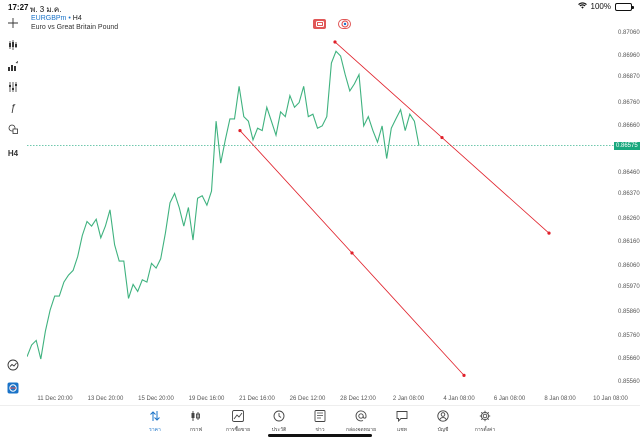 This screenshot has height=447, width=640. What do you see at coordinates (629, 55) in the screenshot?
I see `price-tick-label: 0.86960` at bounding box center [629, 55].